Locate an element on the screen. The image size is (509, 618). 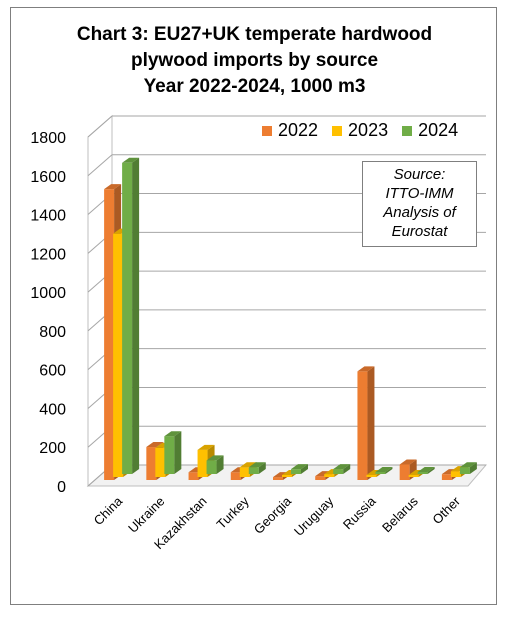
bar-top-uruguay-2024 is located at coordinates (342, 467).